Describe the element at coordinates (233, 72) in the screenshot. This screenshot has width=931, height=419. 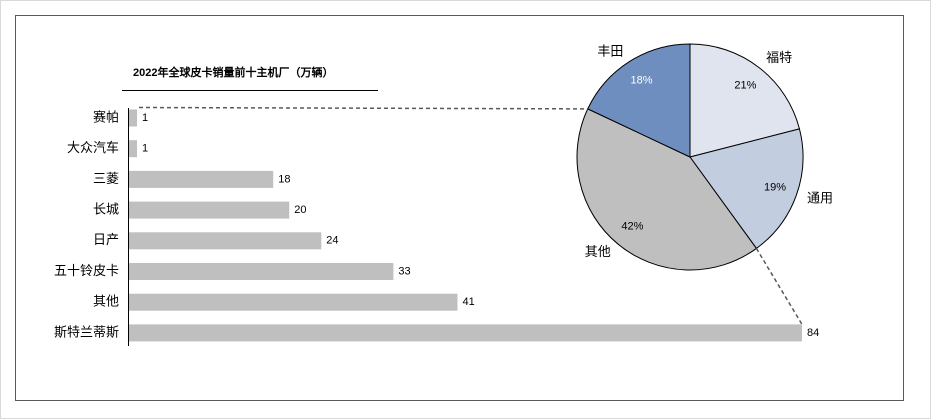
I see `chart-title: 2022年全球皮卡销量前十主机厂（万辆）` at that location.